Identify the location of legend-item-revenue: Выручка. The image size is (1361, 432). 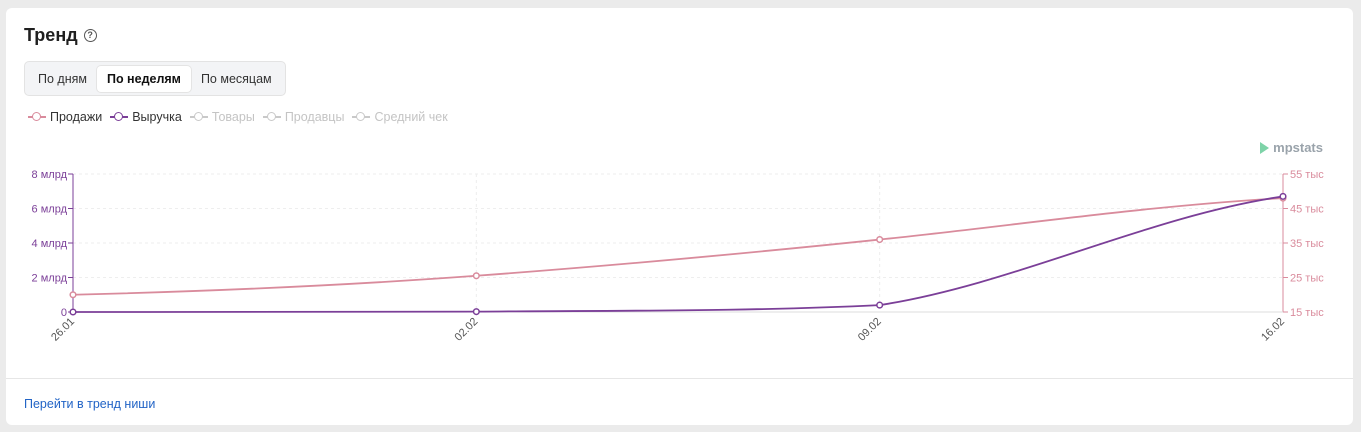
(146, 117).